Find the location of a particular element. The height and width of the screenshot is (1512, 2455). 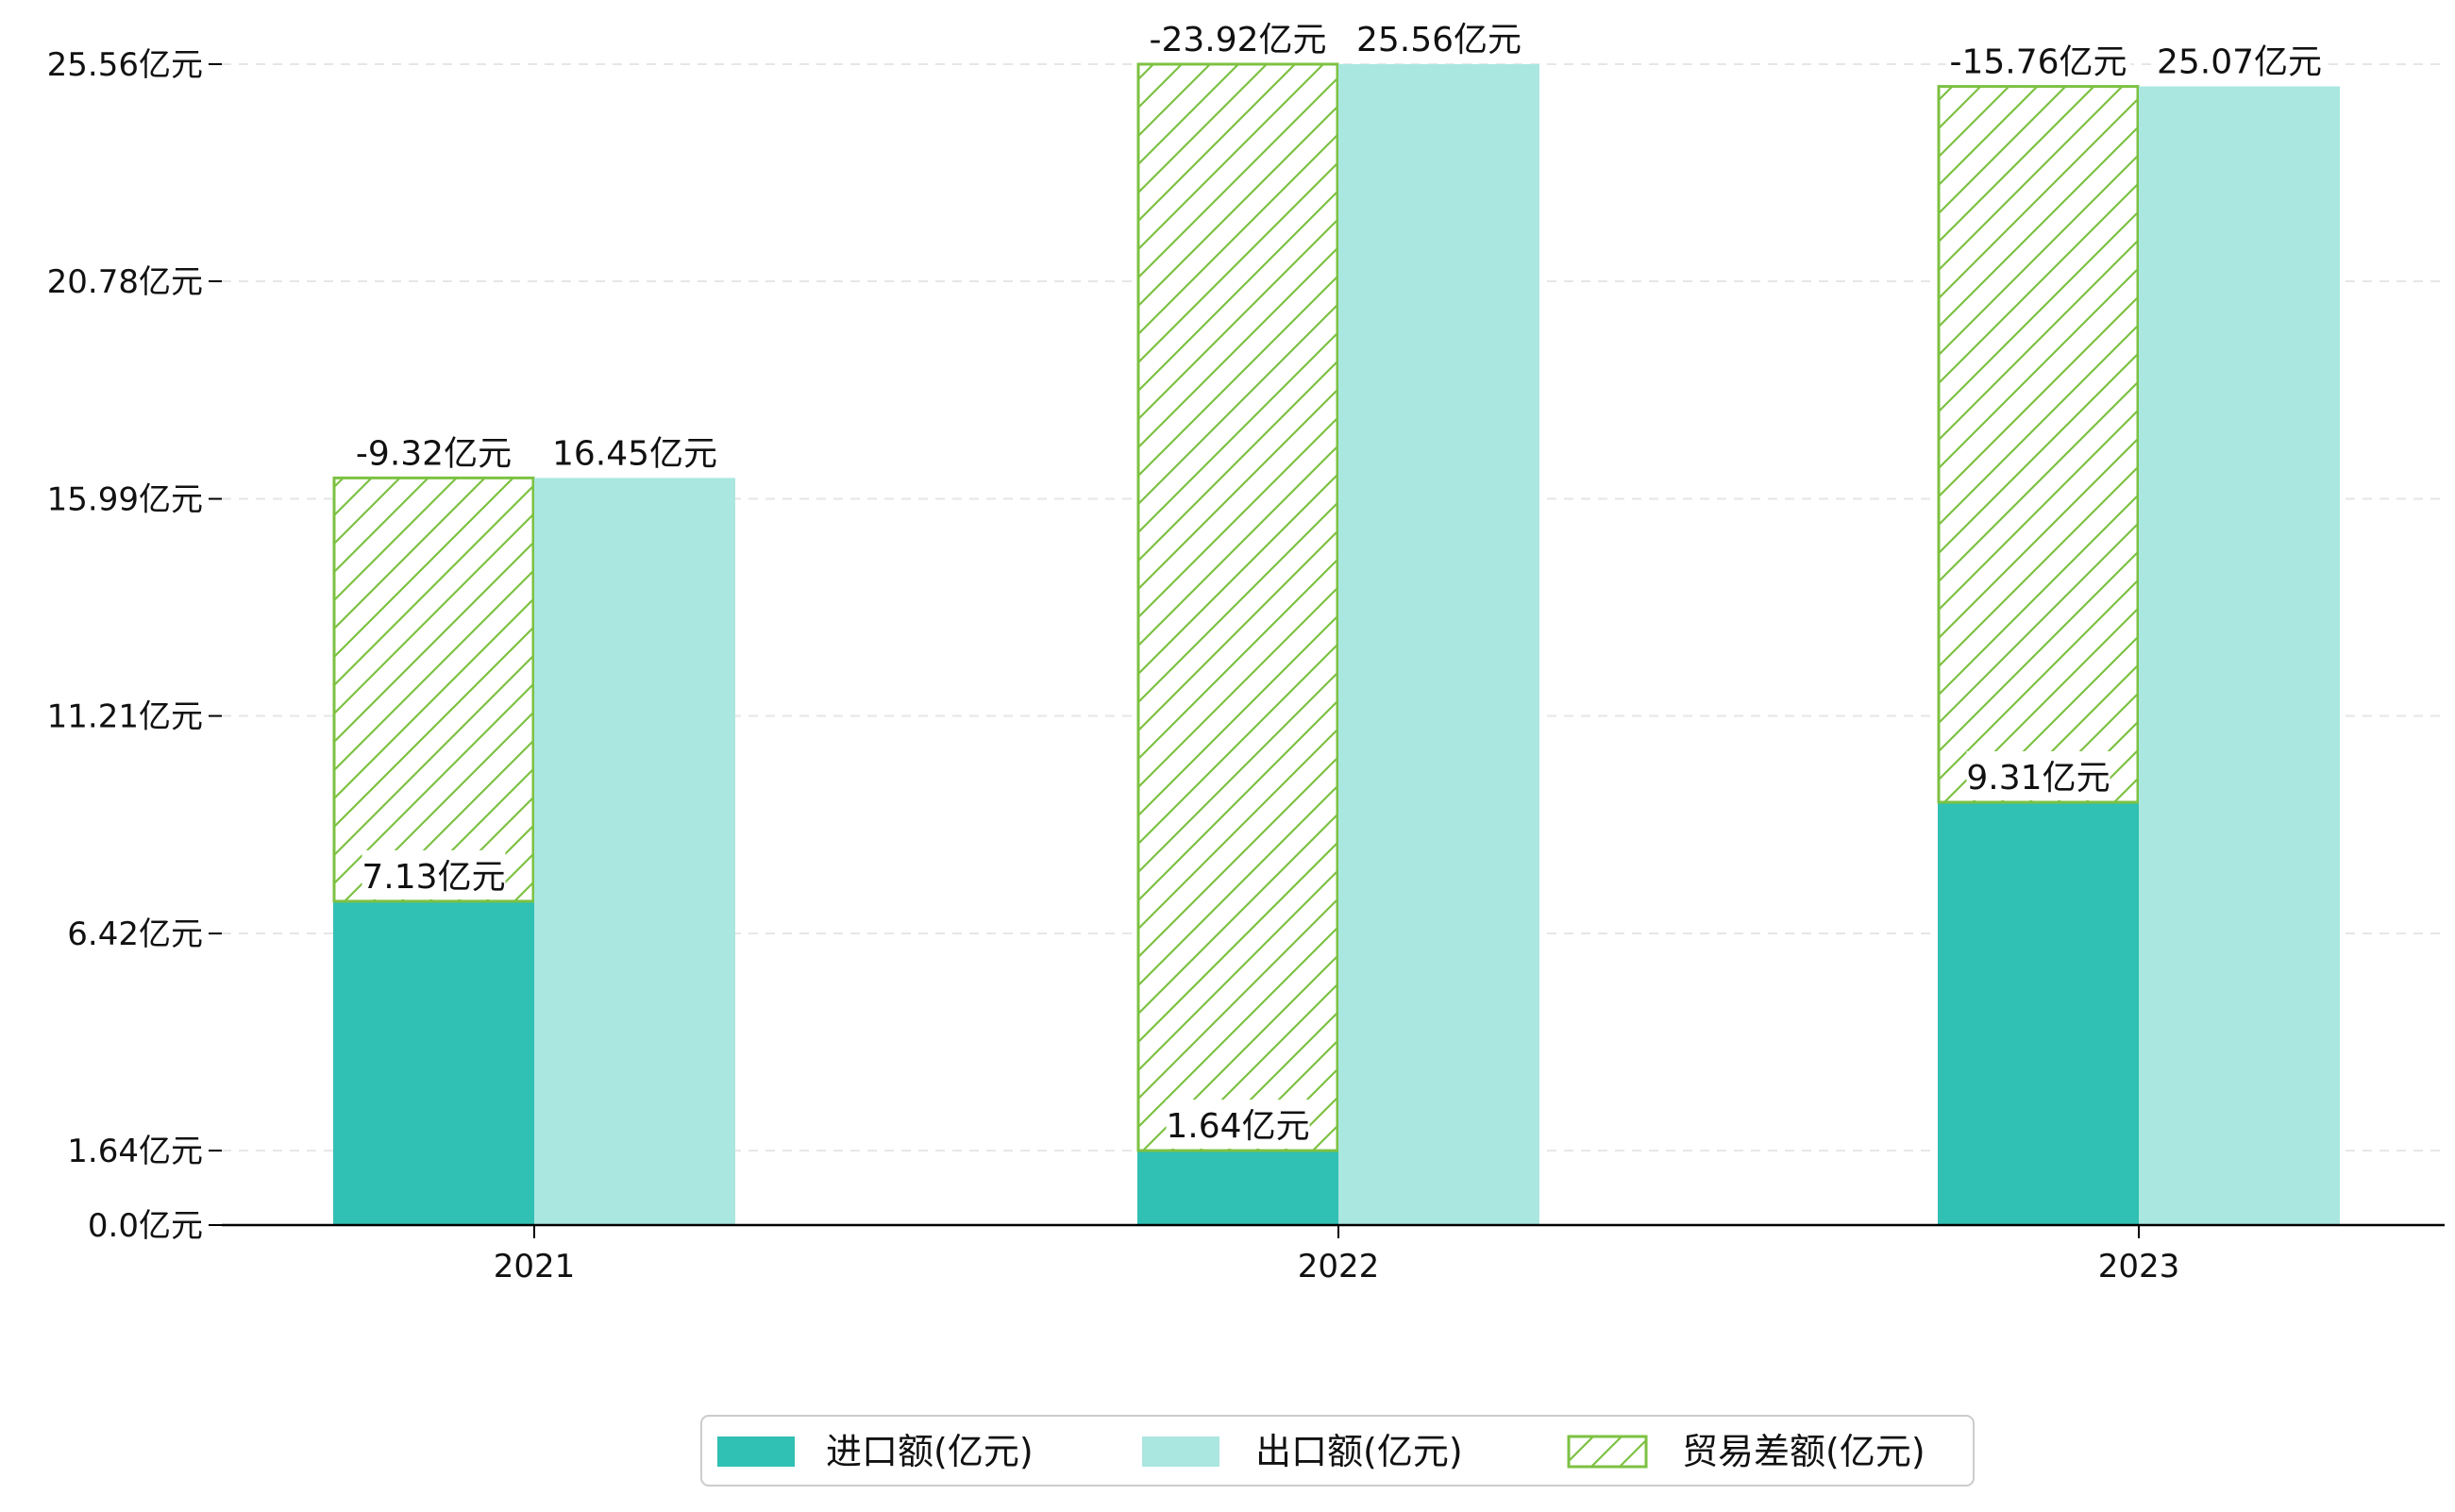

legend-label: 贸易差额(亿元) is located at coordinates (1804, 1451).